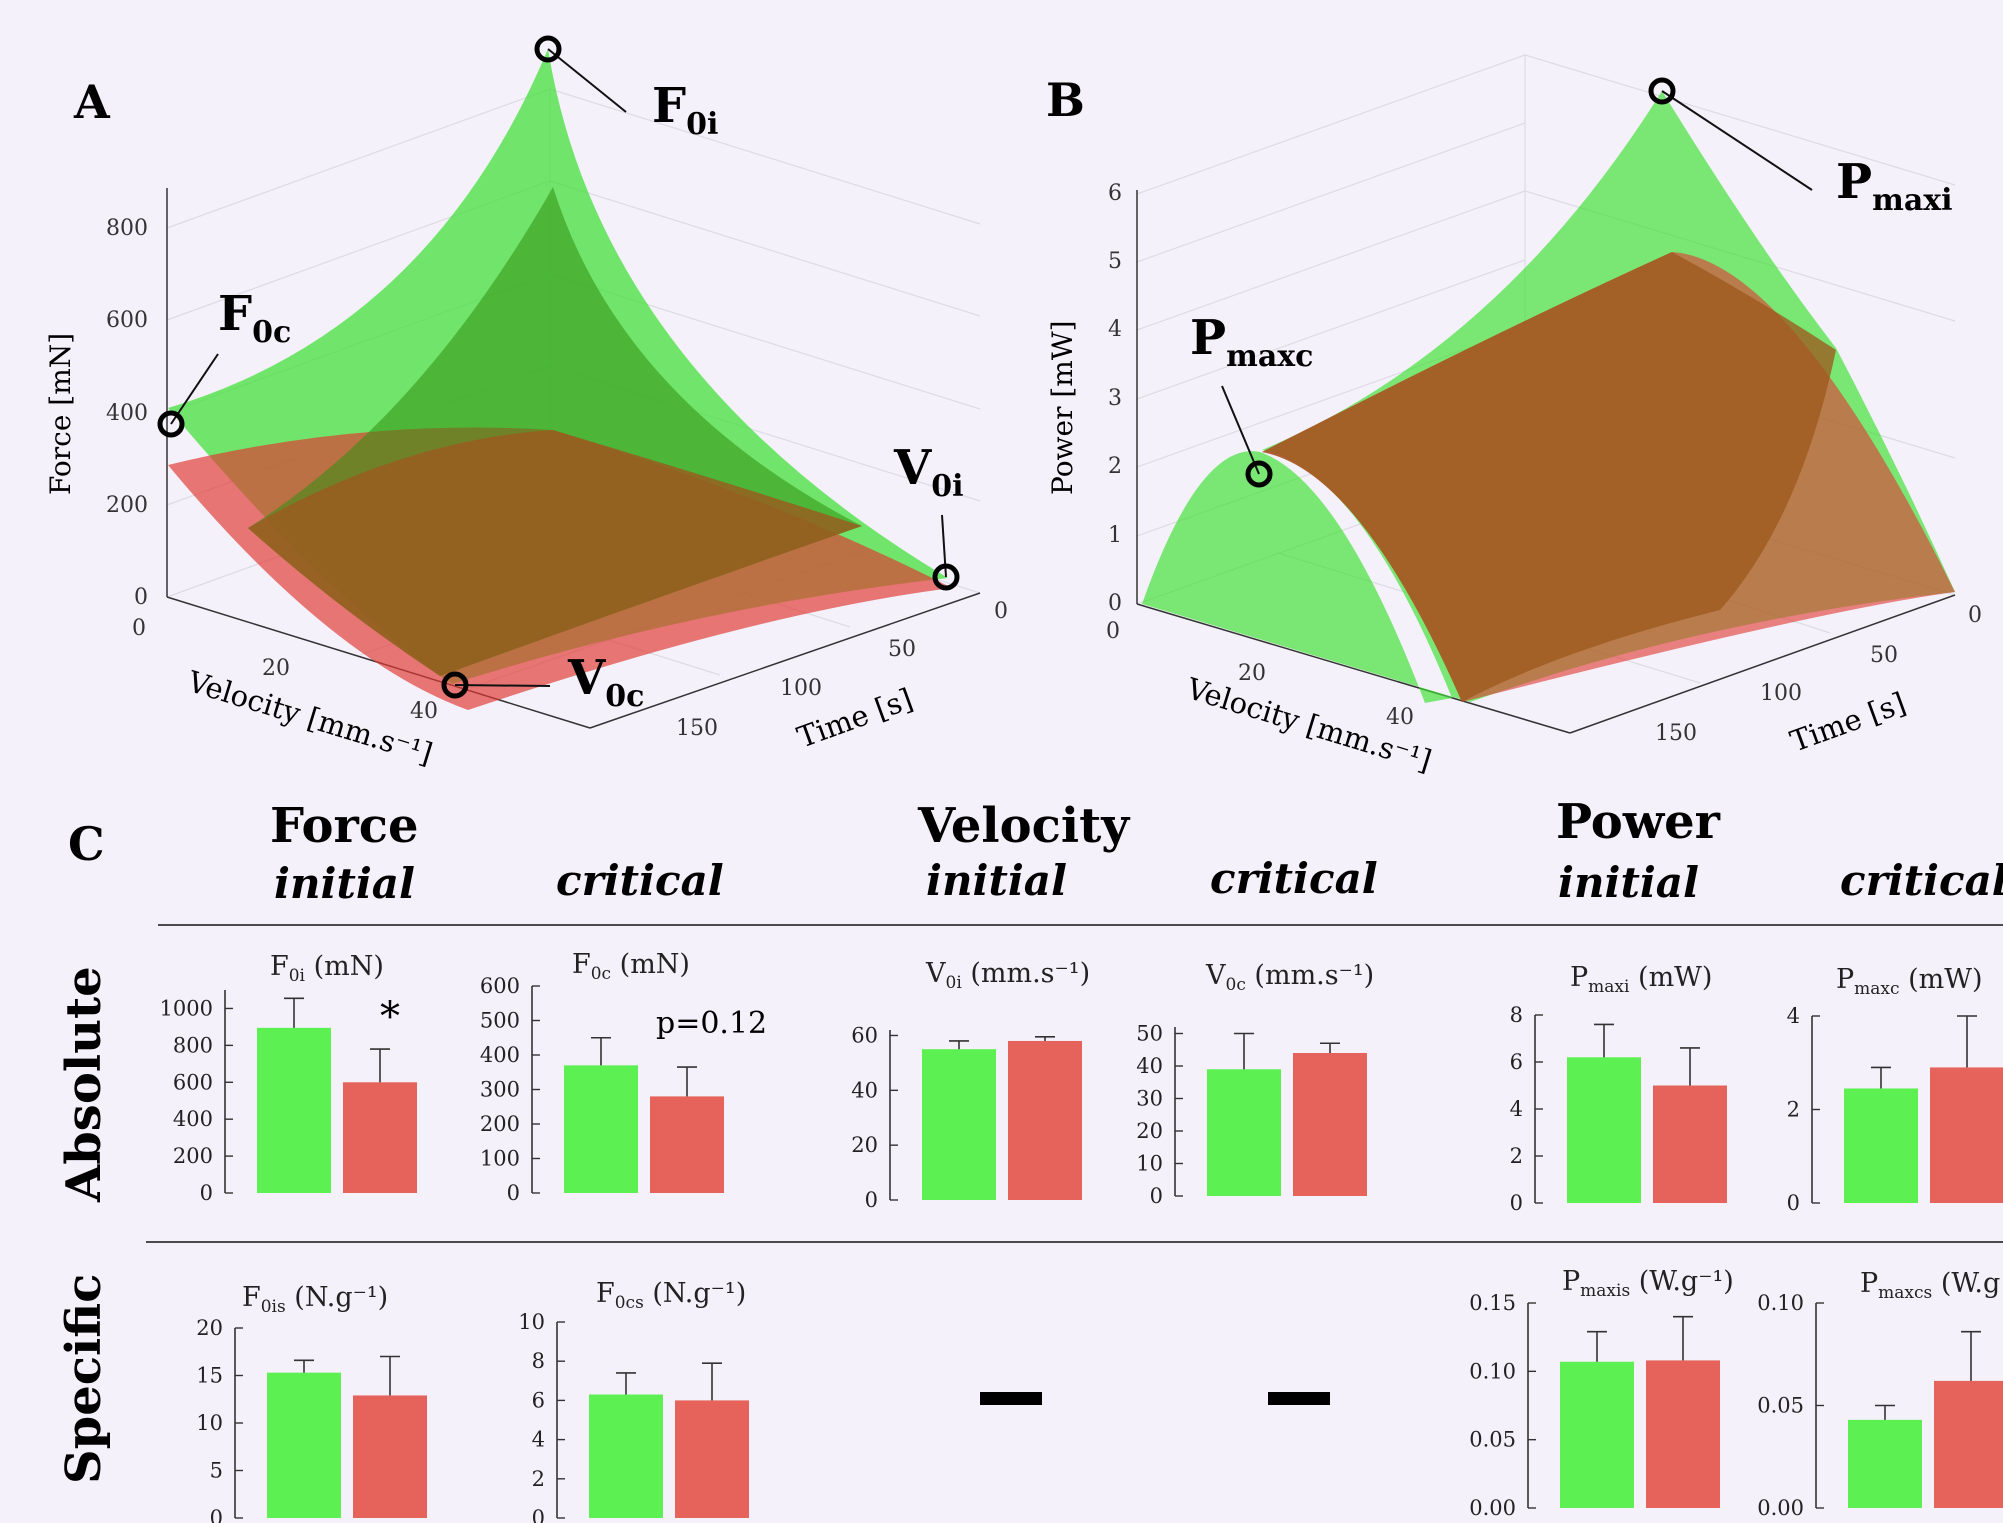  What do you see at coordinates (186, 1008) in the screenshot?
I see `y-tick-label: 1000` at bounding box center [186, 1008].